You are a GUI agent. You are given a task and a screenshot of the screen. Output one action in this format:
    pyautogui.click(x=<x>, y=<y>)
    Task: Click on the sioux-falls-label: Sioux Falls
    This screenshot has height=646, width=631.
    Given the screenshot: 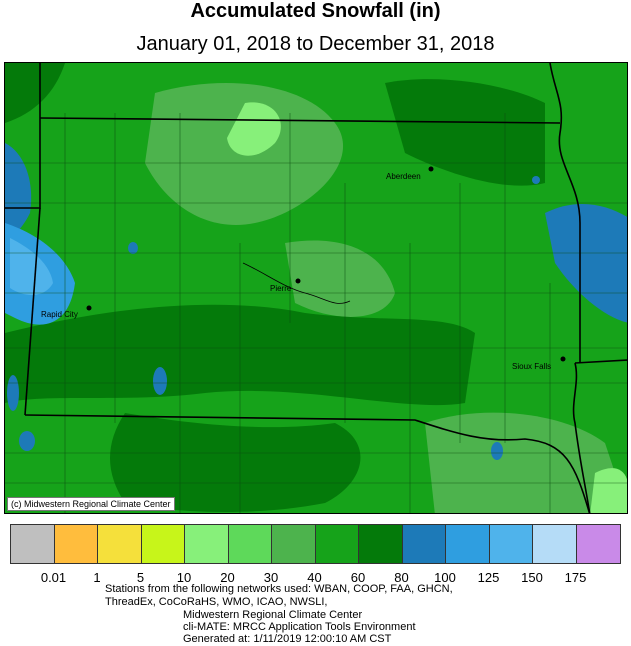 What is the action you would take?
    pyautogui.click(x=531, y=366)
    